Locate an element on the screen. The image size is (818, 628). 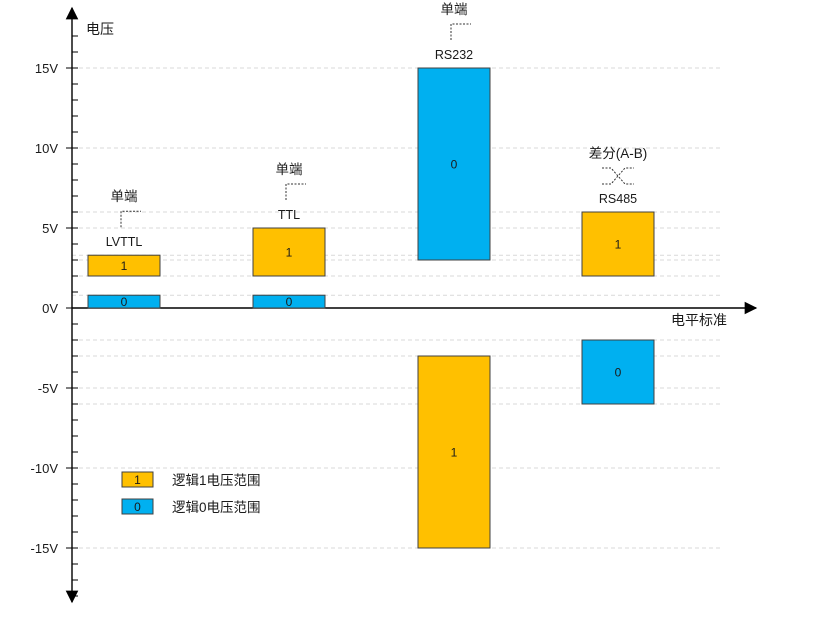
y-tick-label: 15V is located at coordinates (46, 68).